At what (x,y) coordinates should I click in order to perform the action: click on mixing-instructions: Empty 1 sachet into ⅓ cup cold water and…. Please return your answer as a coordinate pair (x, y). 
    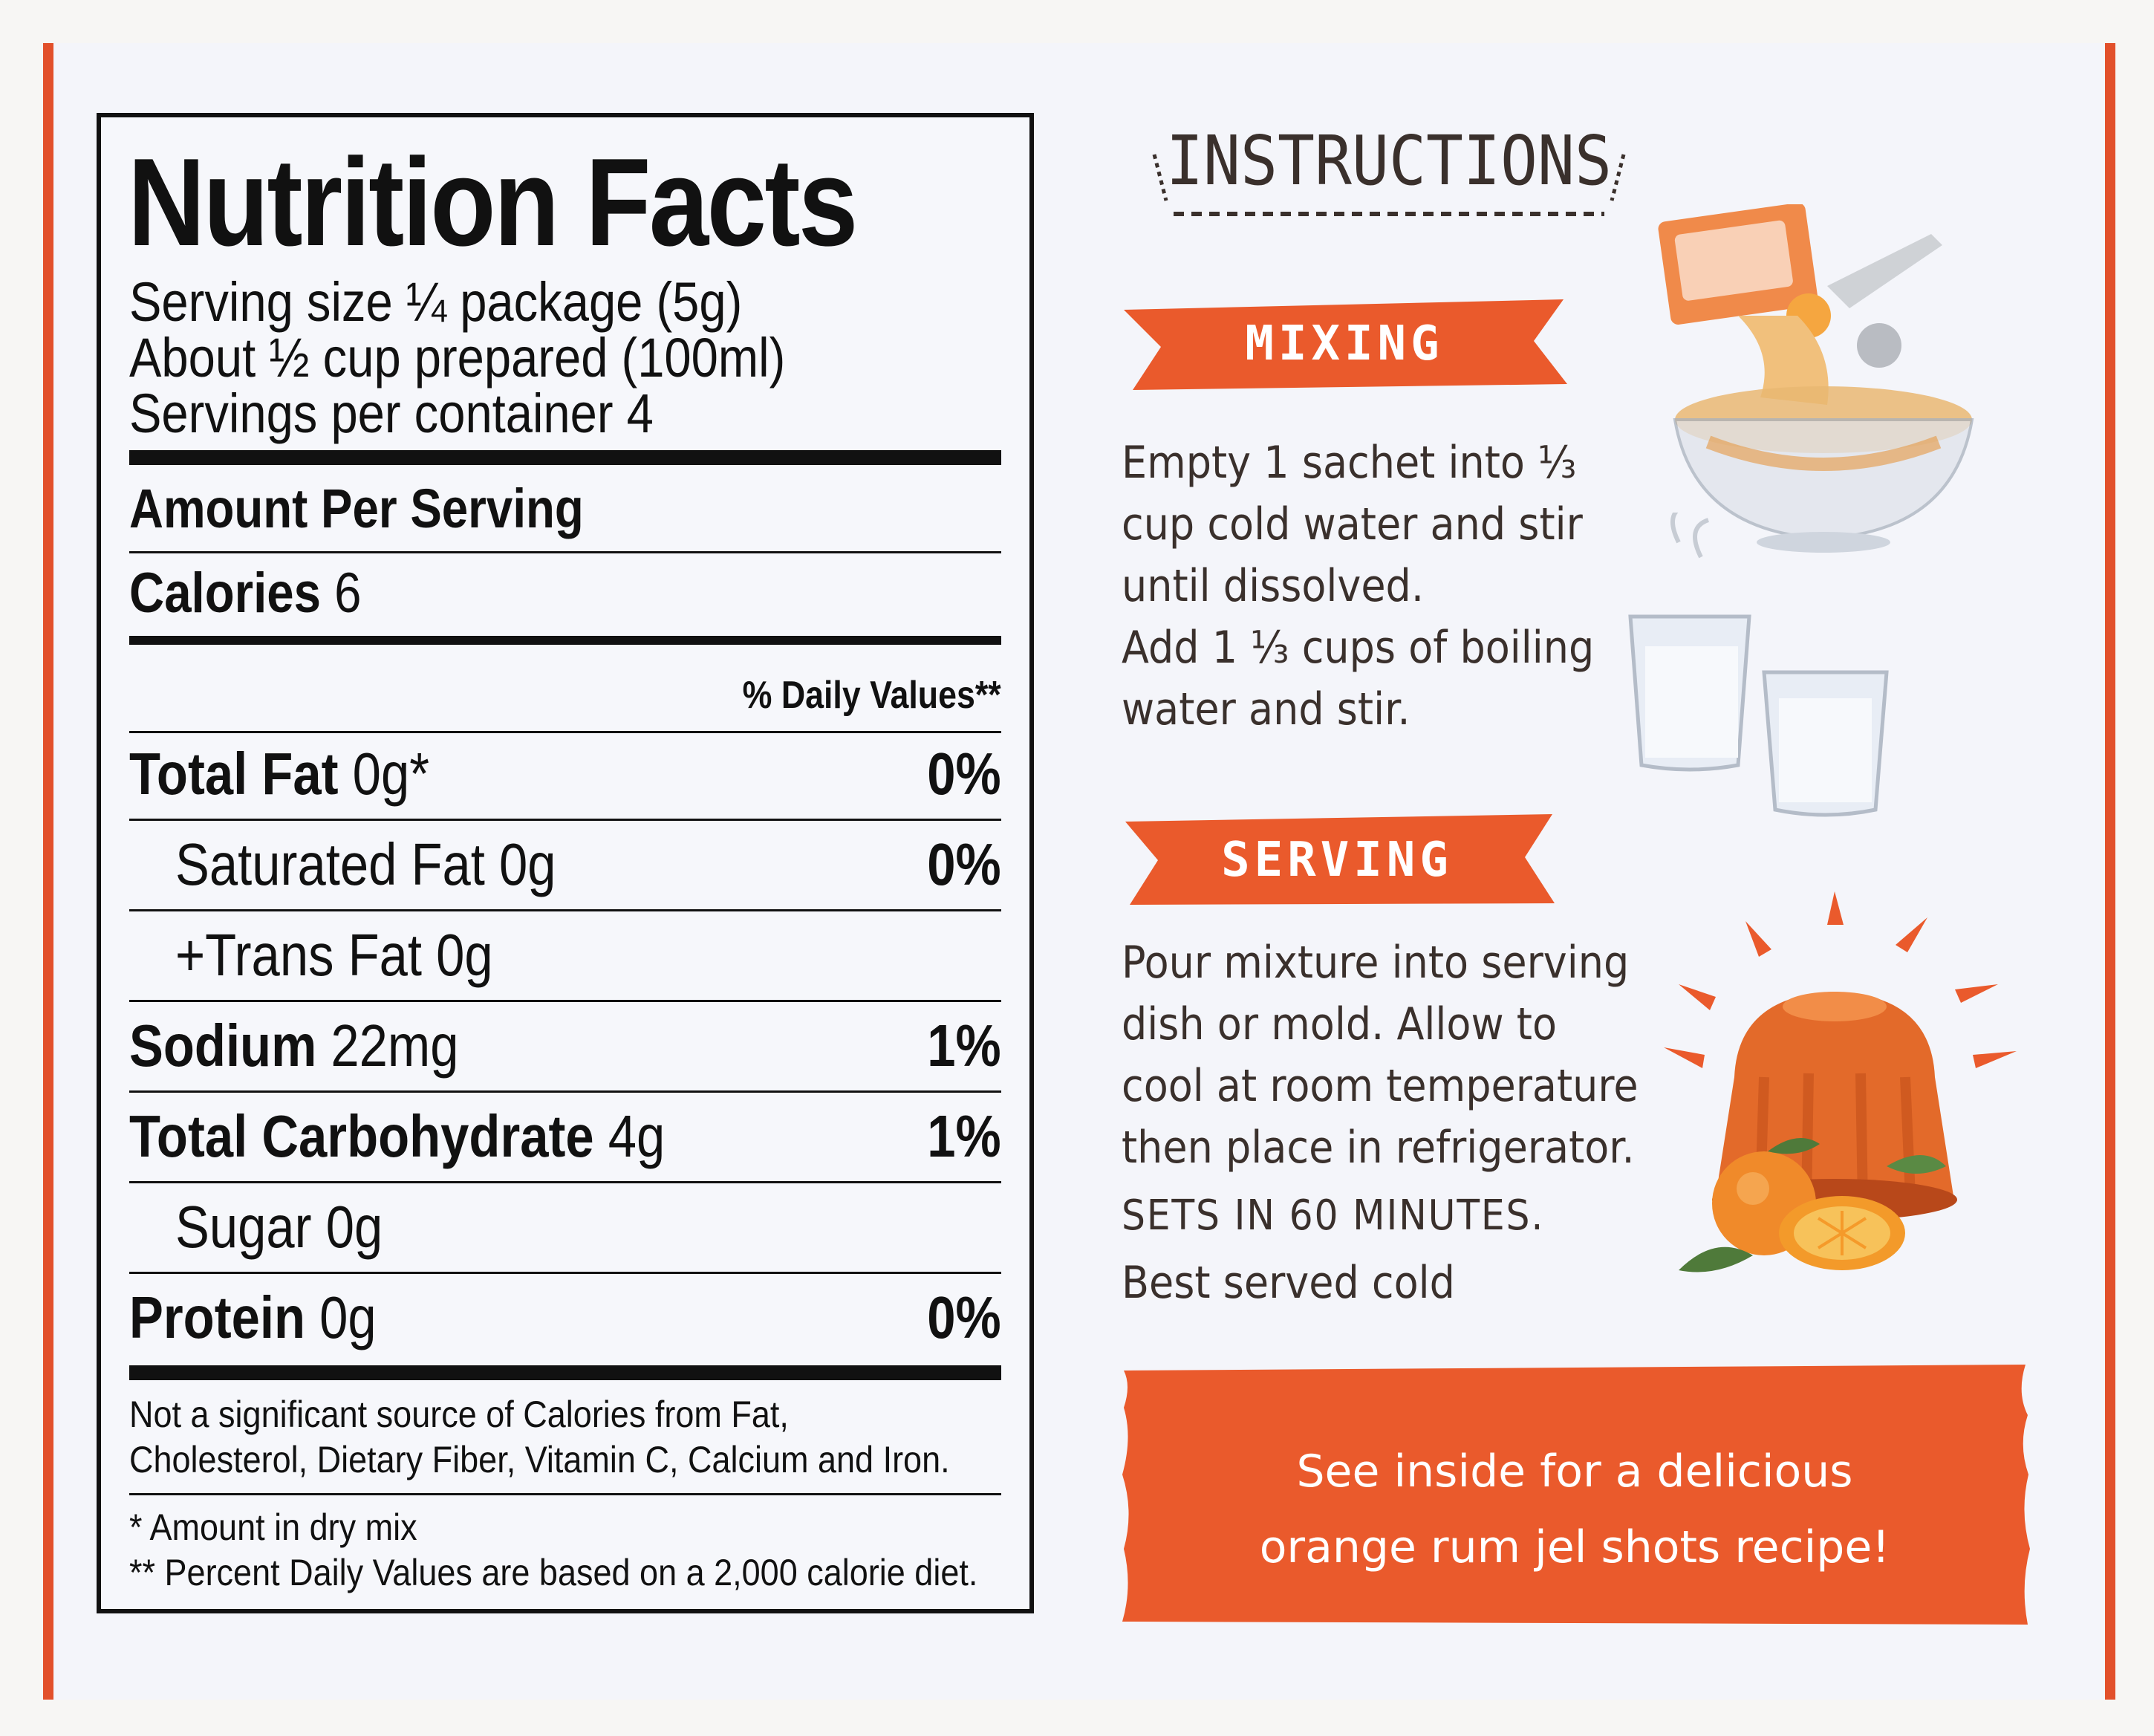
    Looking at the image, I should click on (1358, 586).